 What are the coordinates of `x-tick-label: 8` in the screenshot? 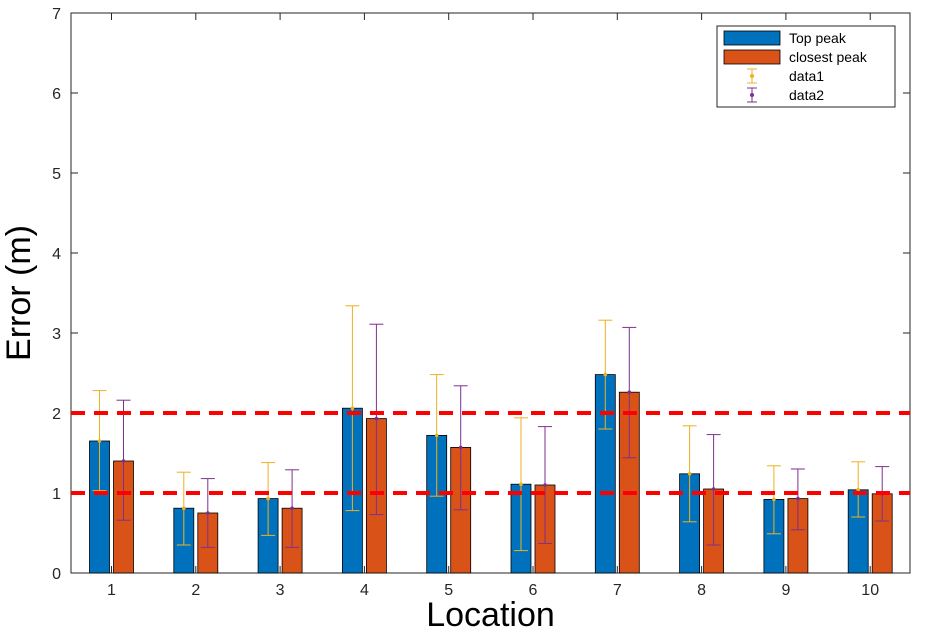 It's located at (701, 590).